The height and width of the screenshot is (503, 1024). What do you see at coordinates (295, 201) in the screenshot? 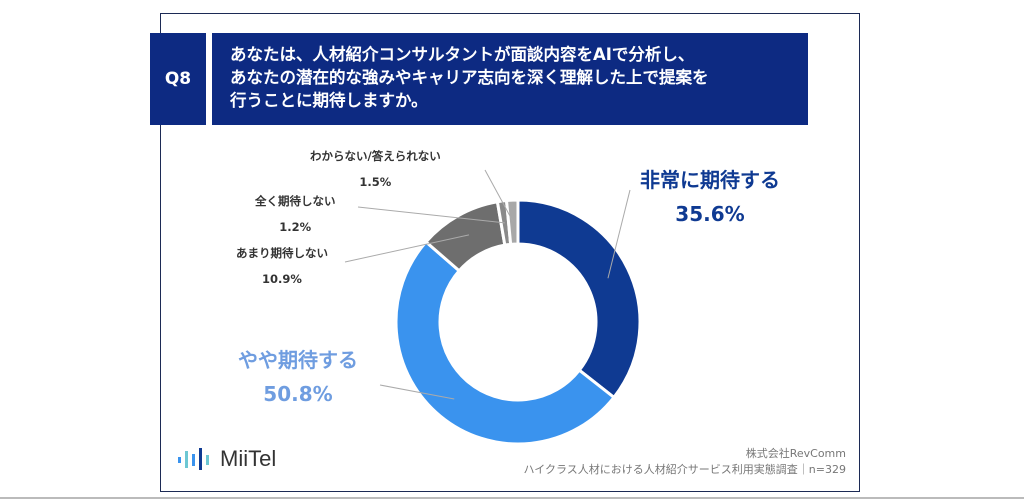
I see `slice-label: 全く期待しない` at bounding box center [295, 201].